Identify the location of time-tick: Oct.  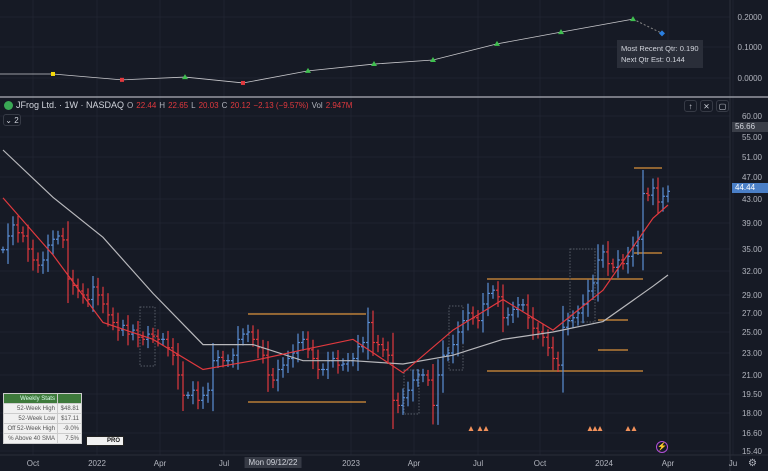
(33, 463).